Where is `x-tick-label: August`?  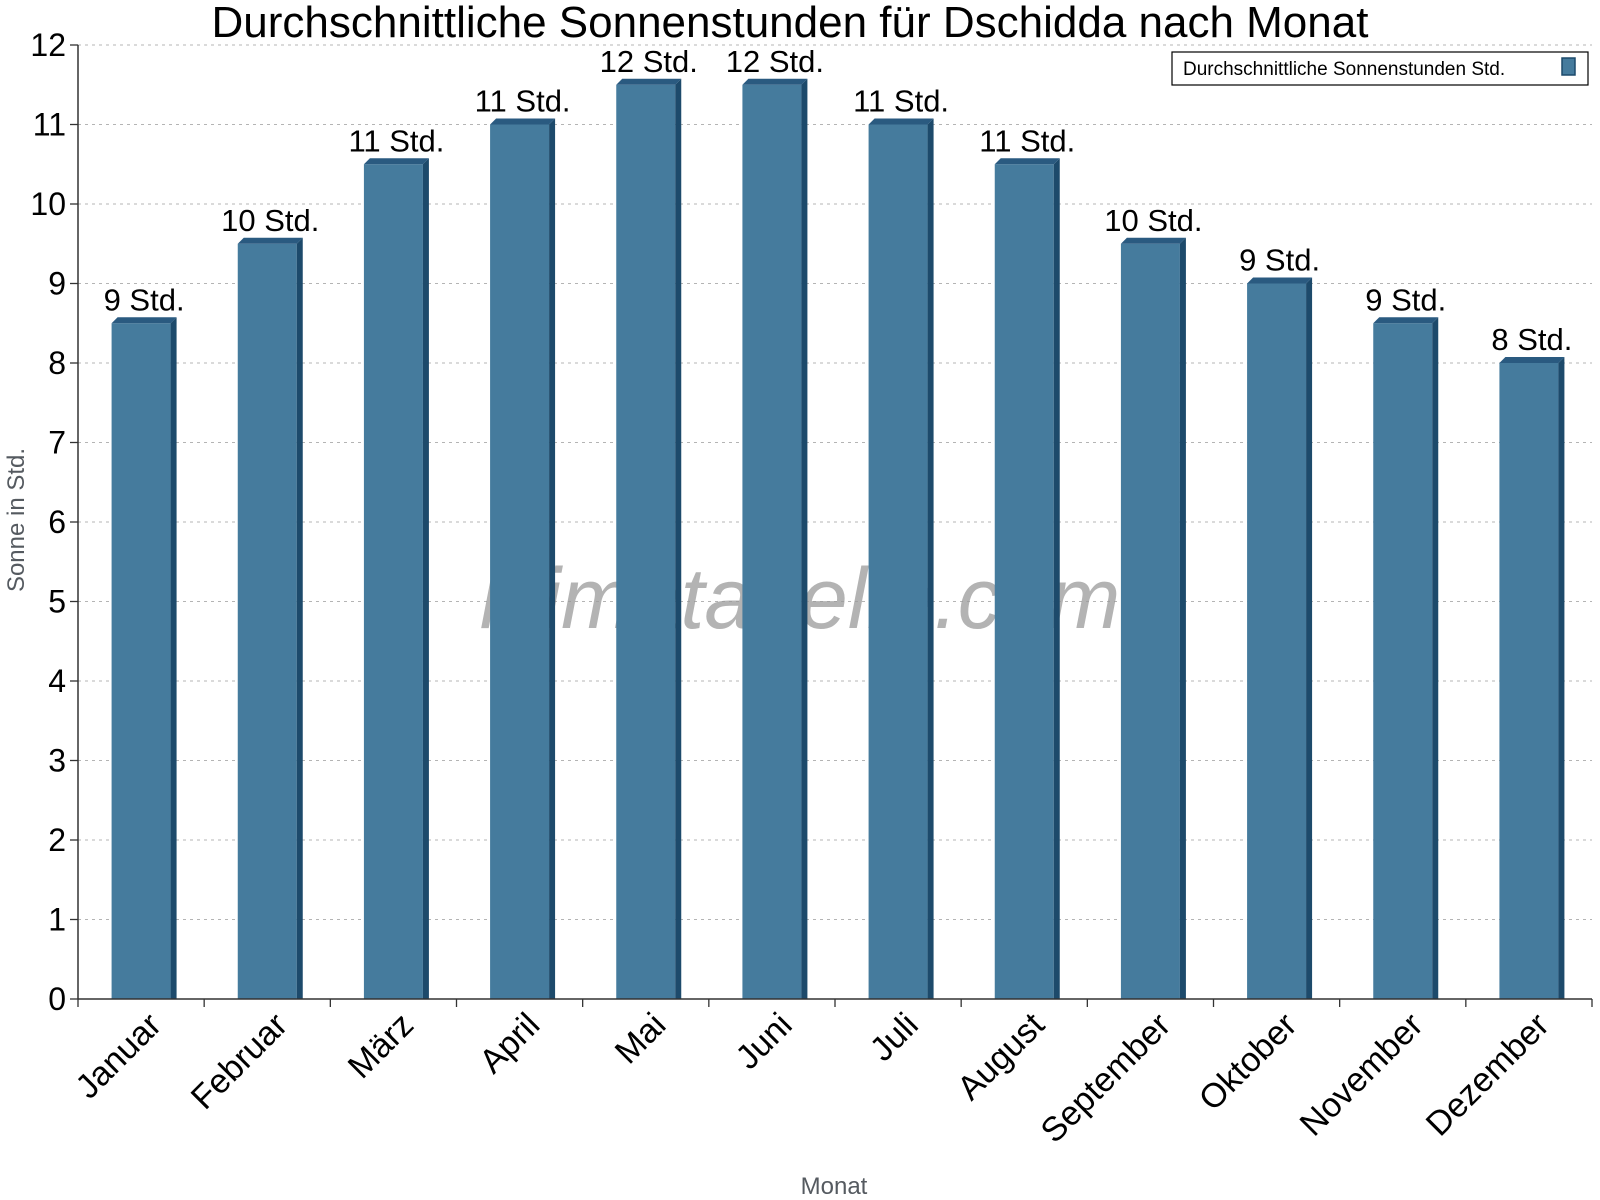
x-tick-label: August is located at coordinates (1001, 1056).